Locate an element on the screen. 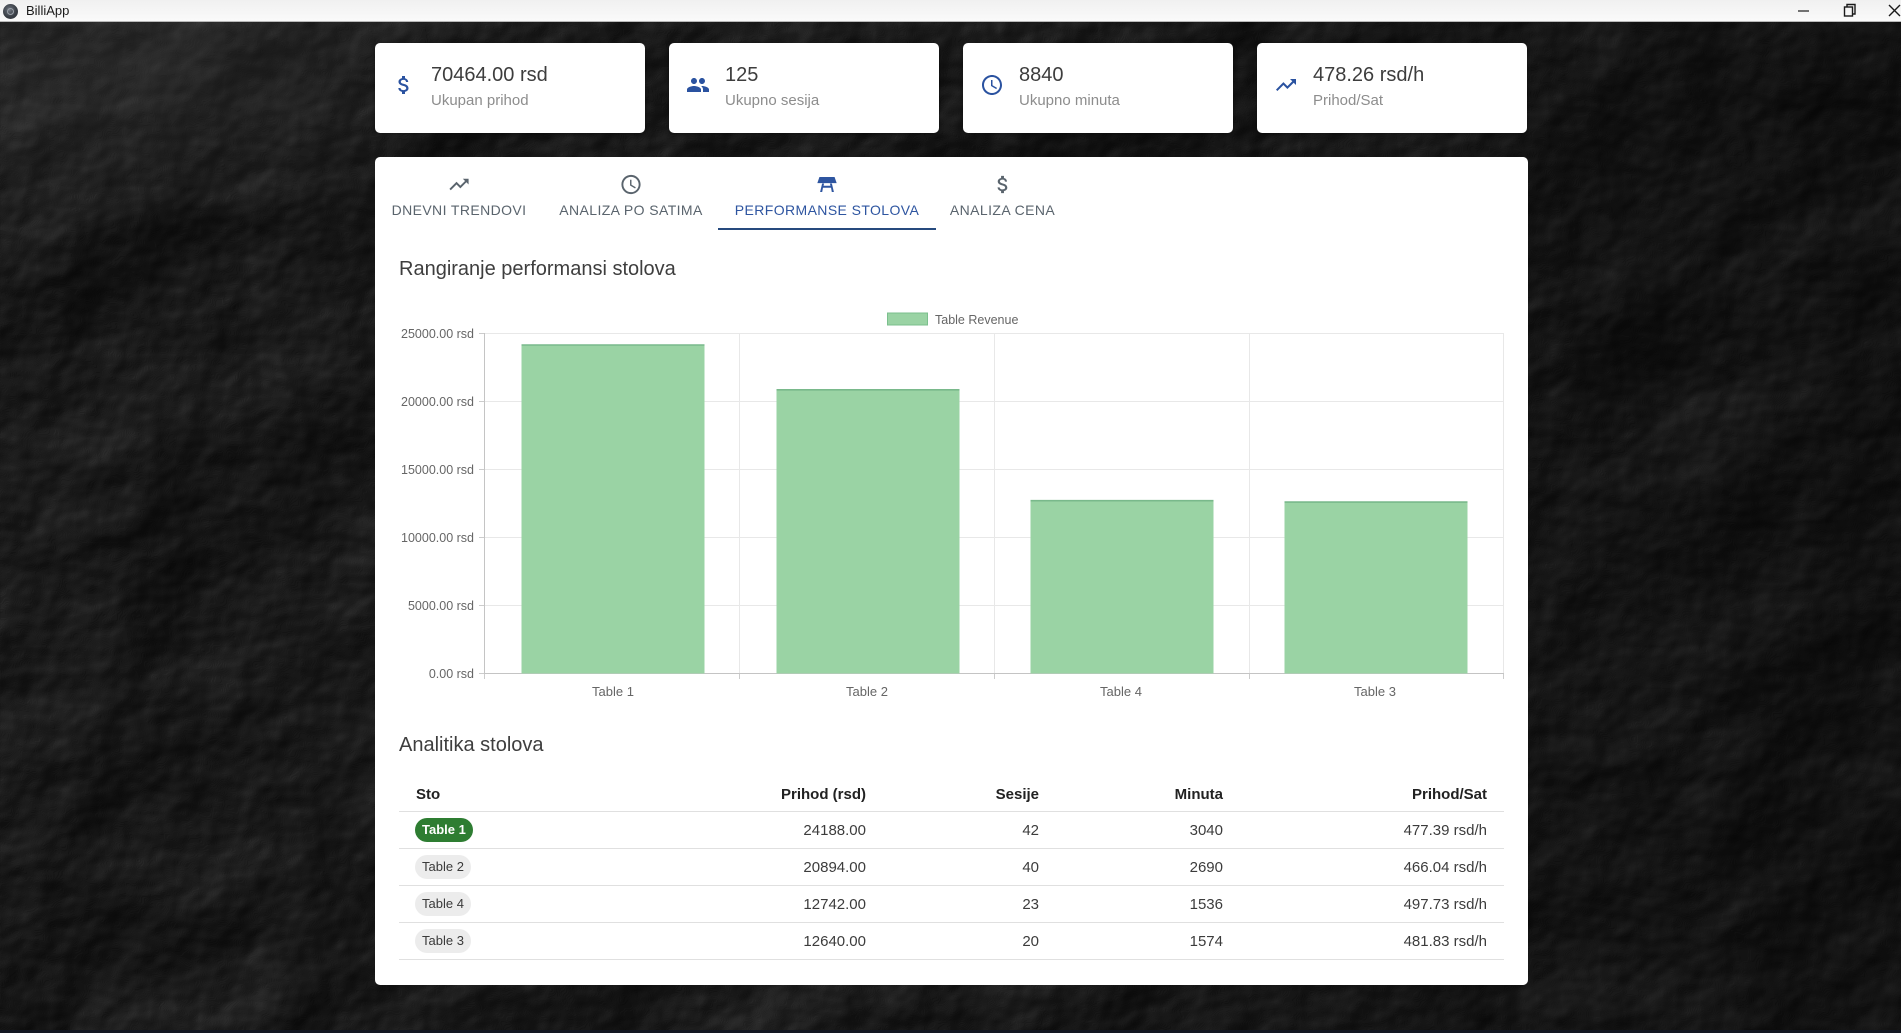  svg-text: Table 2 is located at coordinates (867, 691).